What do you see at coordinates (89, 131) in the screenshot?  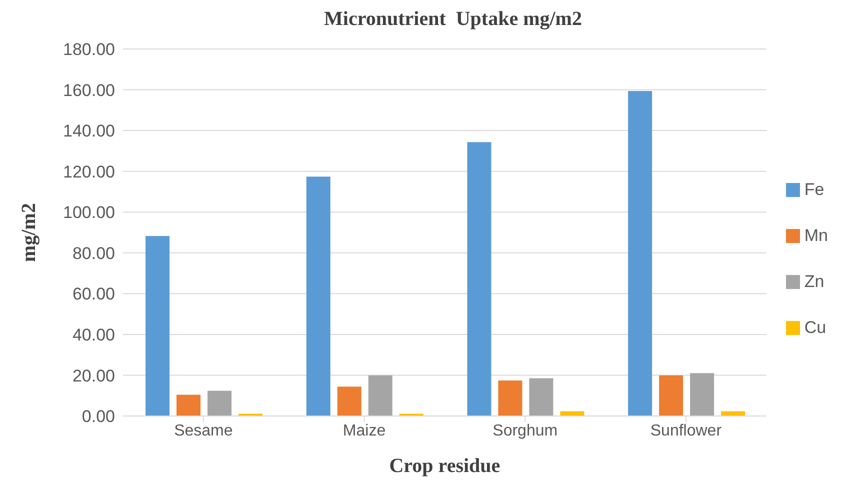 I see `y-tick-label: 140.00` at bounding box center [89, 131].